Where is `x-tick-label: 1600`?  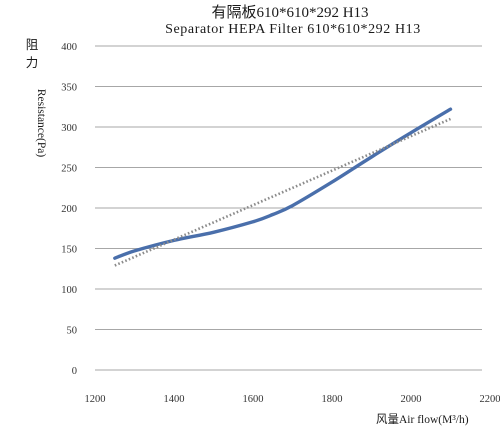
x-tick-label: 1600 is located at coordinates (253, 399).